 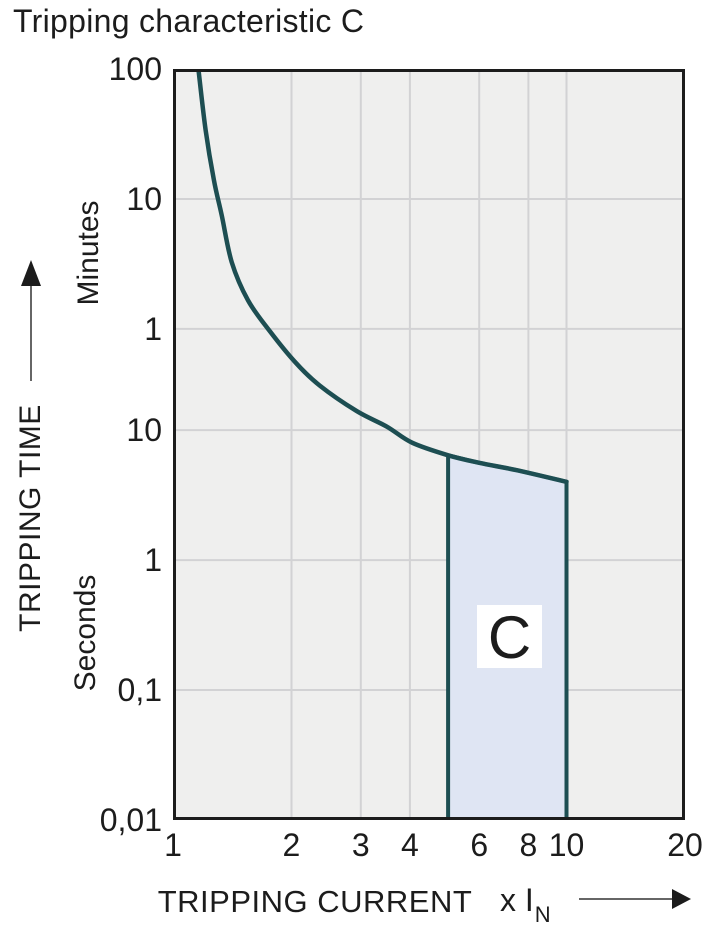 I want to click on x-tick-label: 20, so click(x=685, y=845).